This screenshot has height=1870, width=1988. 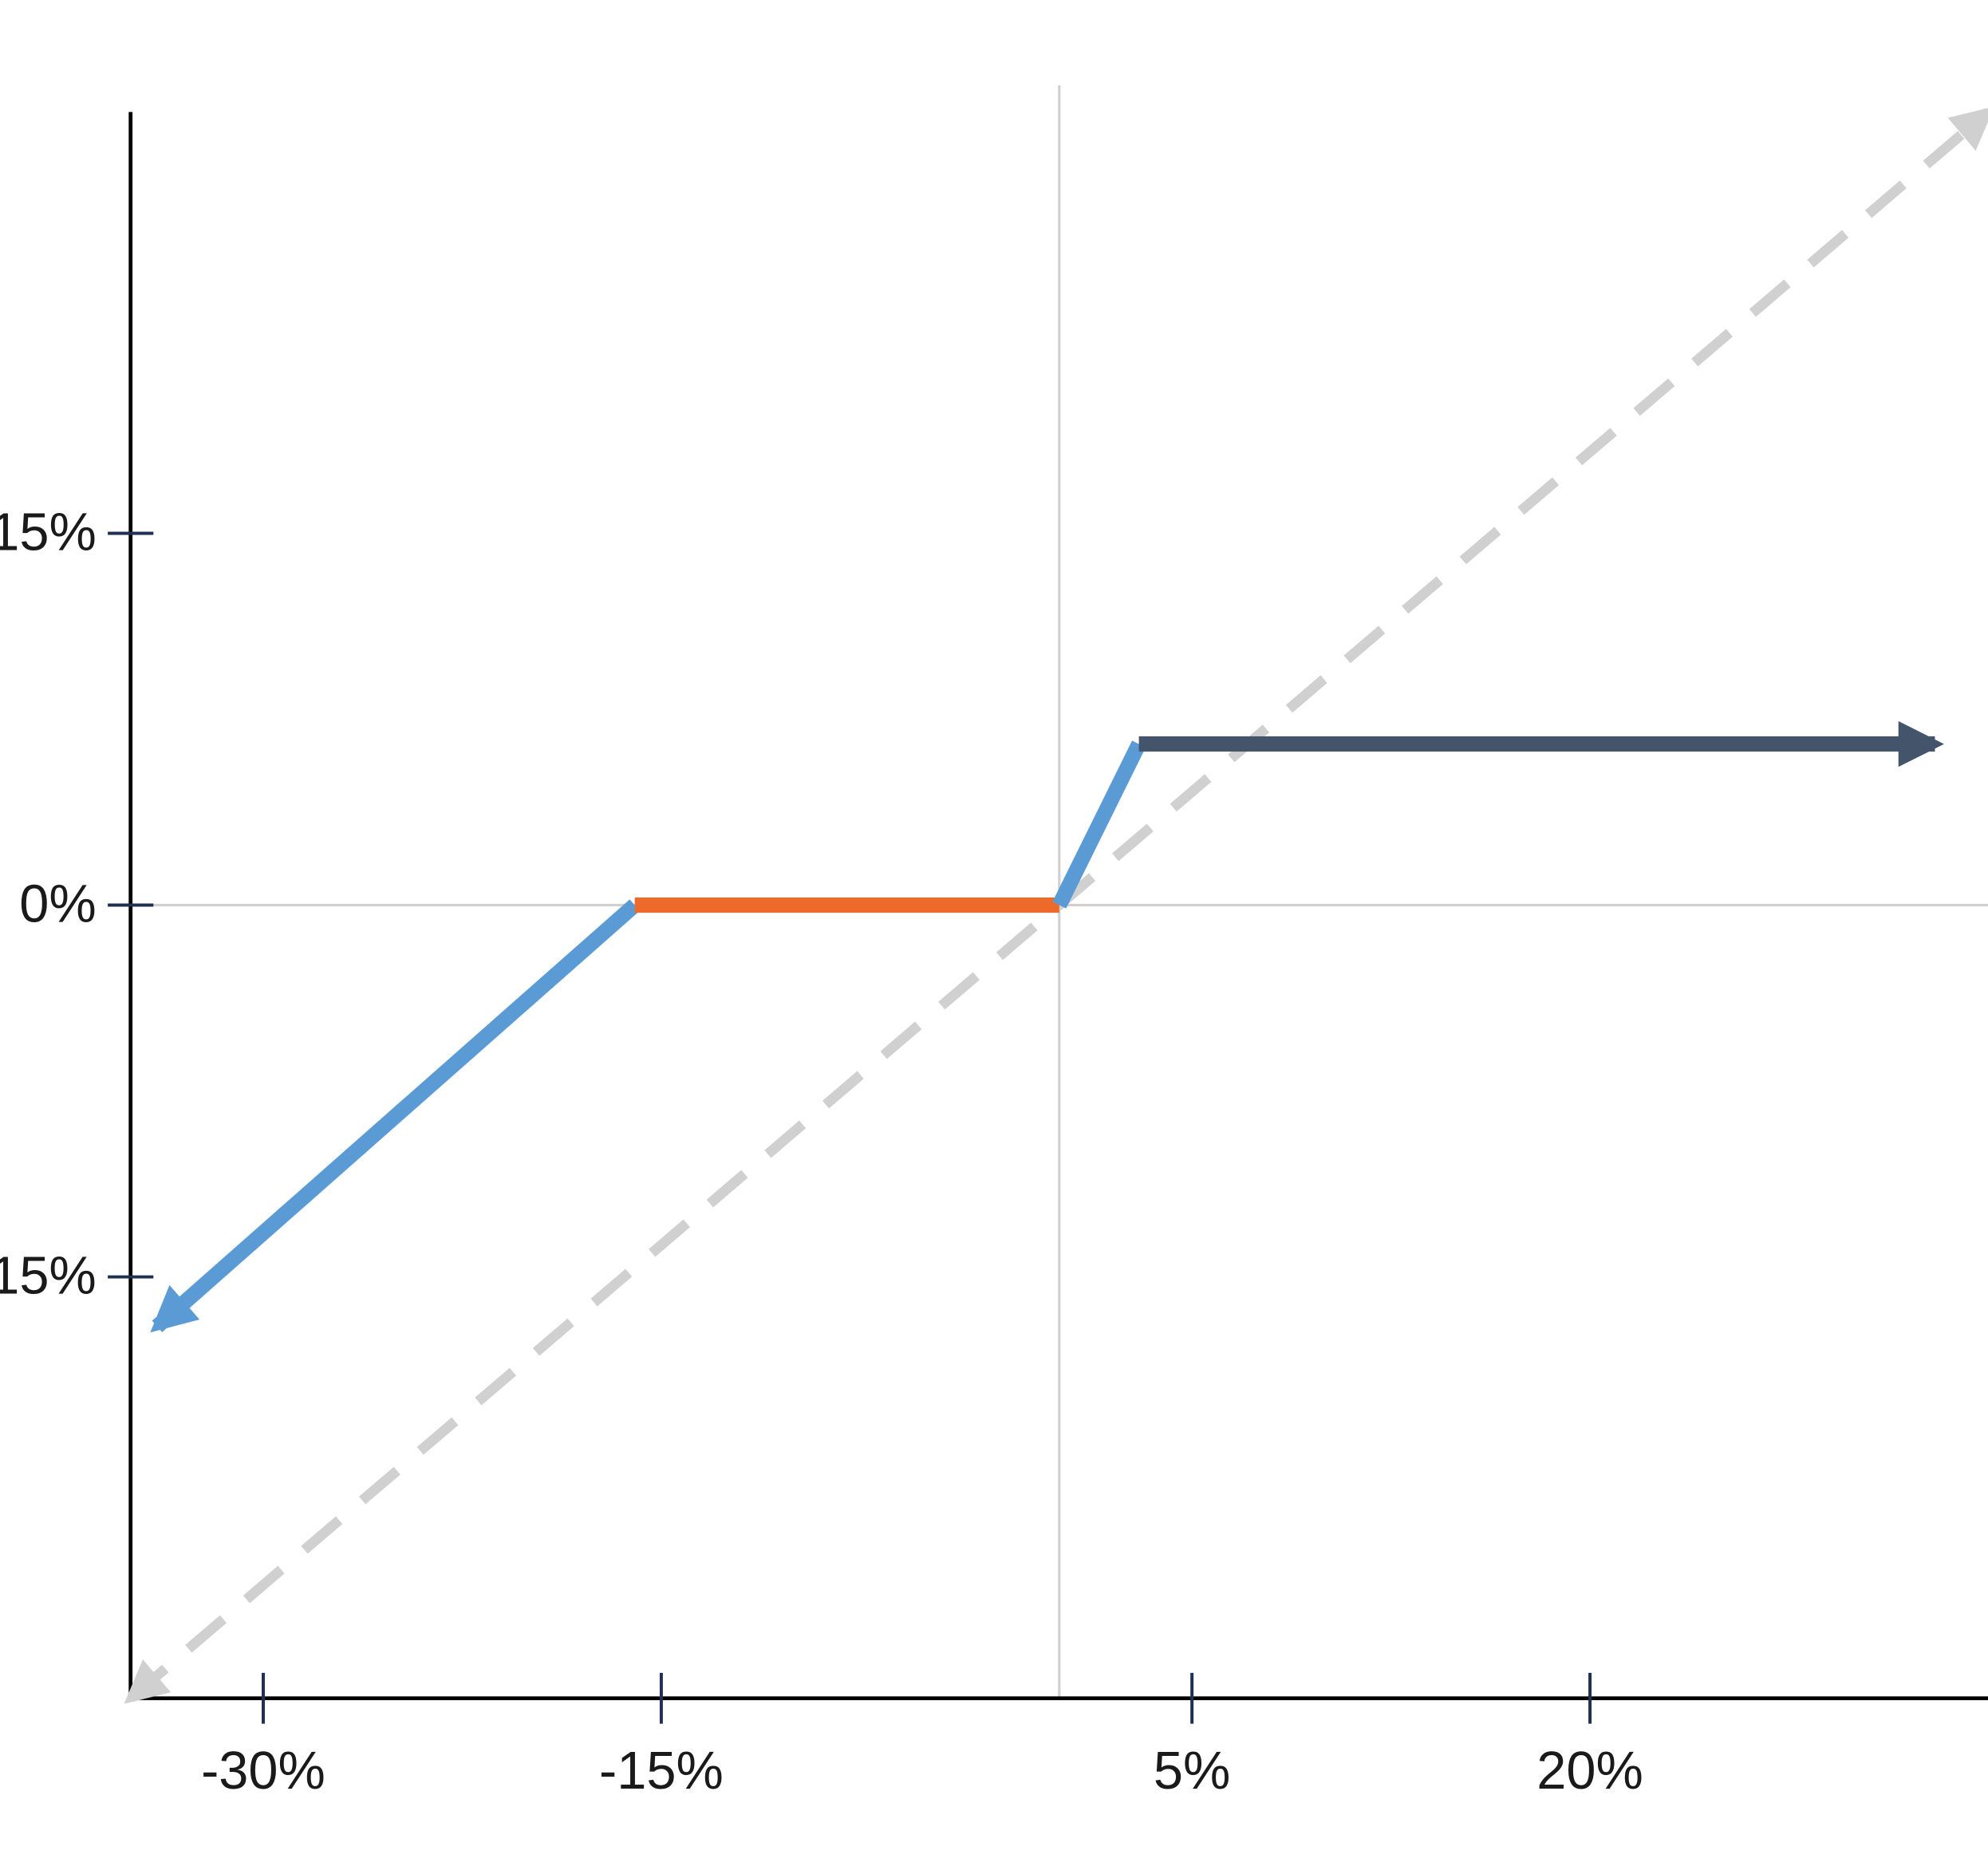 I want to click on y-tick-label: -15%, so click(x=48, y=1275).